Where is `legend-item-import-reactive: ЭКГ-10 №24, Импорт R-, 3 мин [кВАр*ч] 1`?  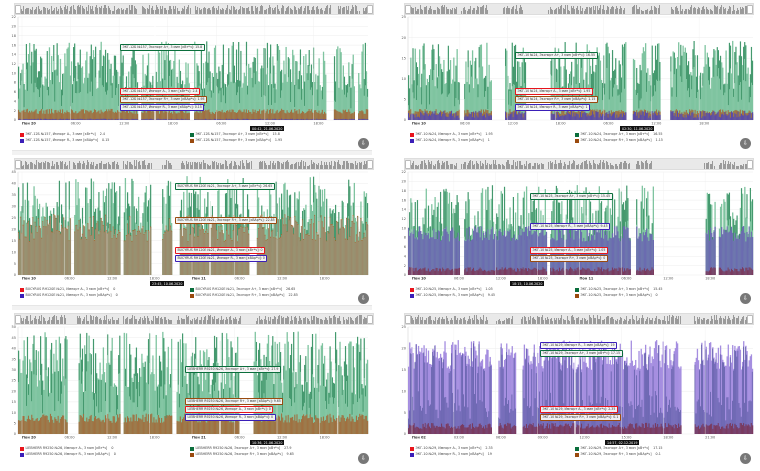
legend-item-import-reactive: ЭКГ-10 №24, Импорт R-, 3 мин [кВАр*ч] 1 is located at coordinates (450, 140).